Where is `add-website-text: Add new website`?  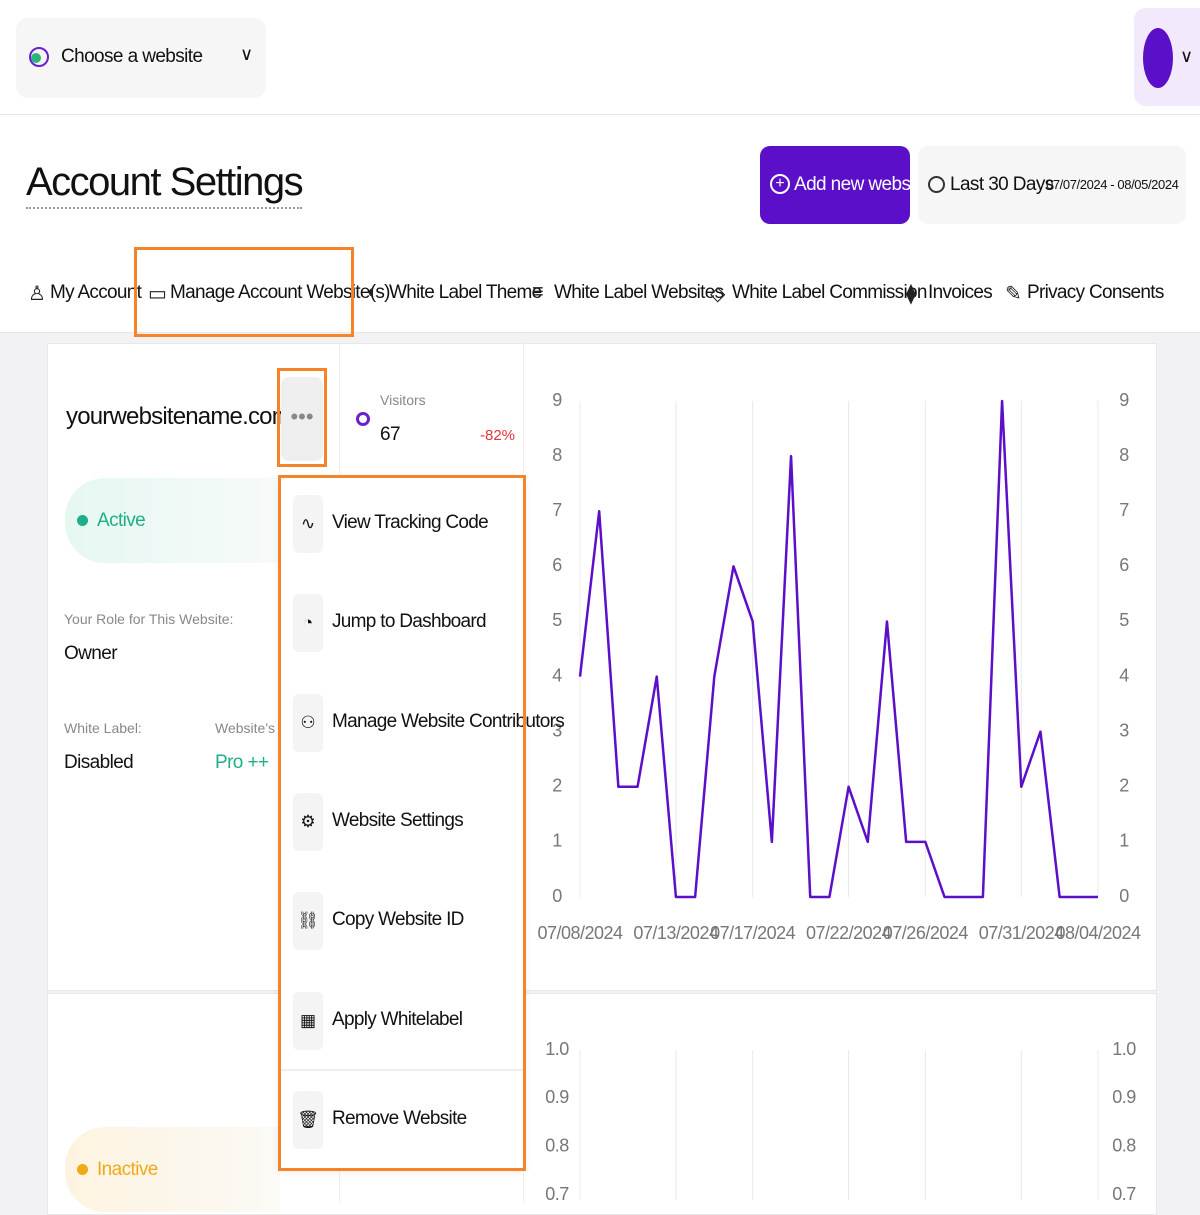
add-website-text: Add new website is located at coordinates (861, 184).